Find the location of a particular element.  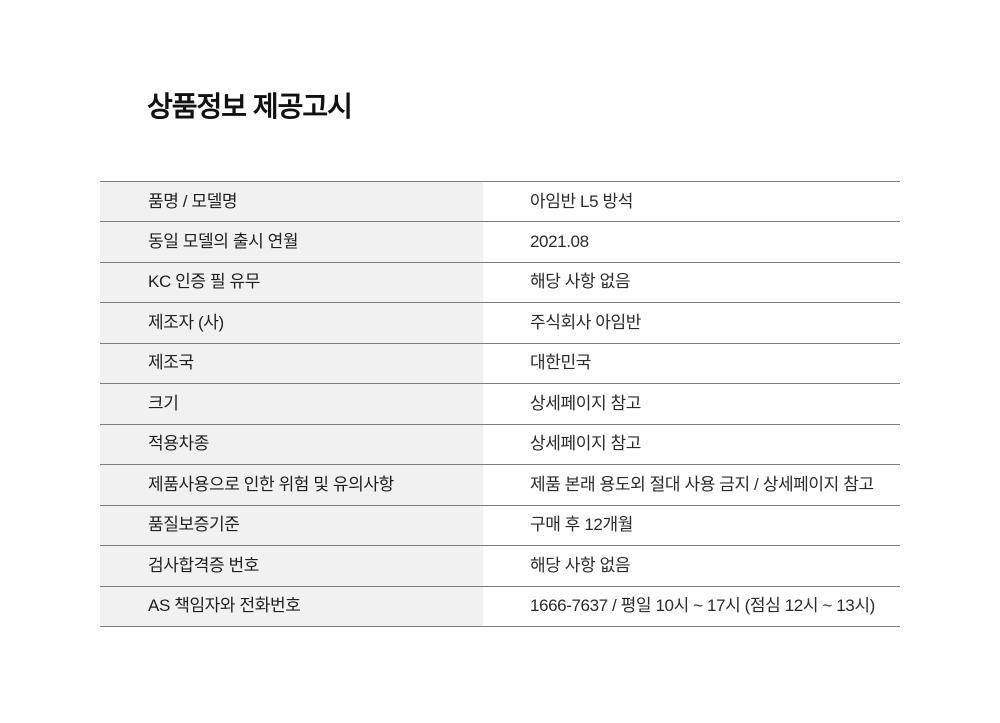

row-label: KC 인증 필 유무 is located at coordinates (291, 282).